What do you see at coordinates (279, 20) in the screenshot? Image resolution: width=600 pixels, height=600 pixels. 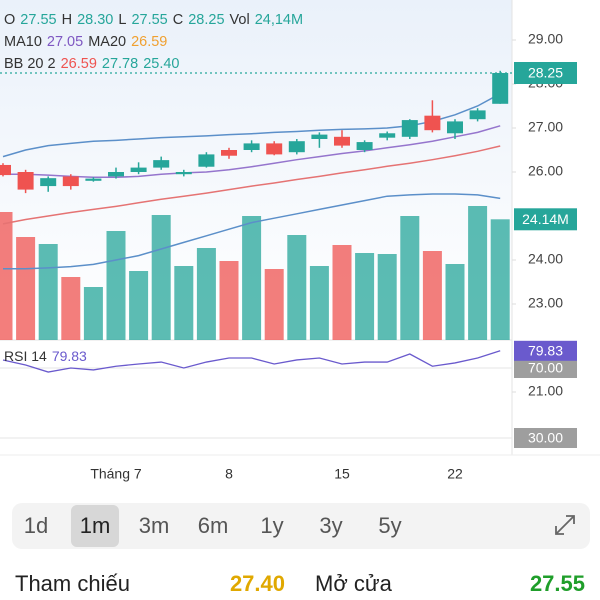 I see `legend-value: 24,14M` at bounding box center [279, 20].